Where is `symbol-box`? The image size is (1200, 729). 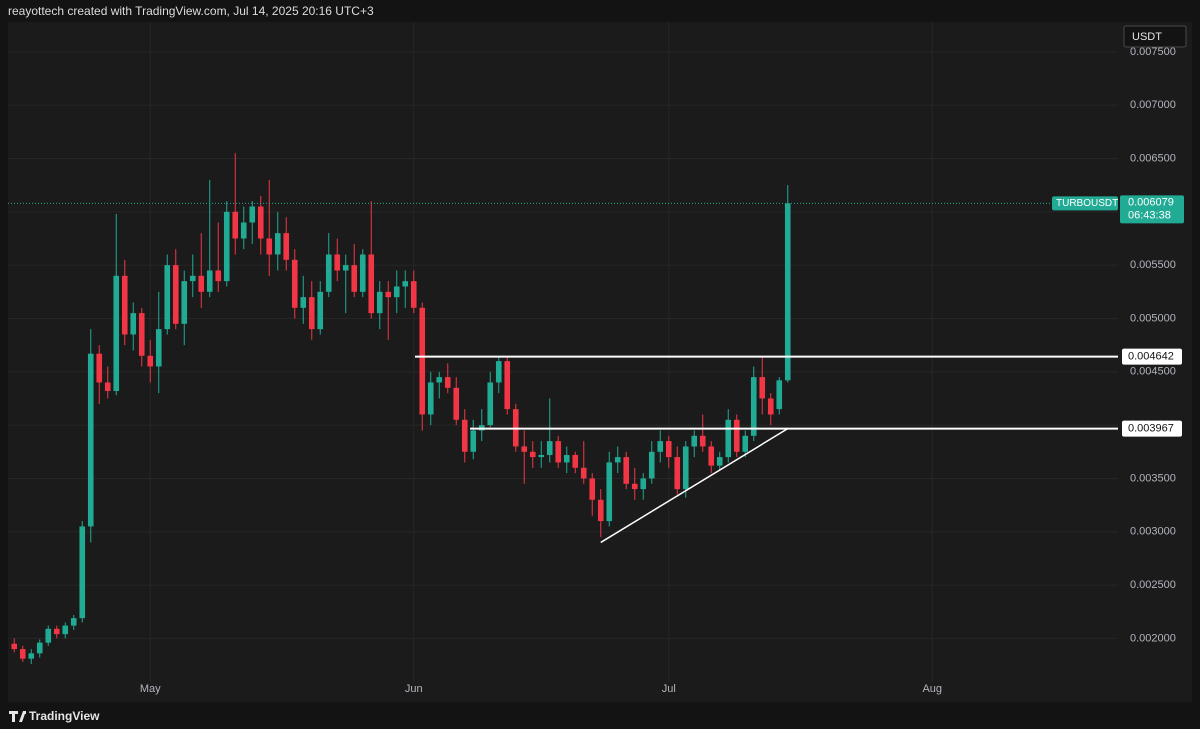
symbol-box is located at coordinates (1085, 203).